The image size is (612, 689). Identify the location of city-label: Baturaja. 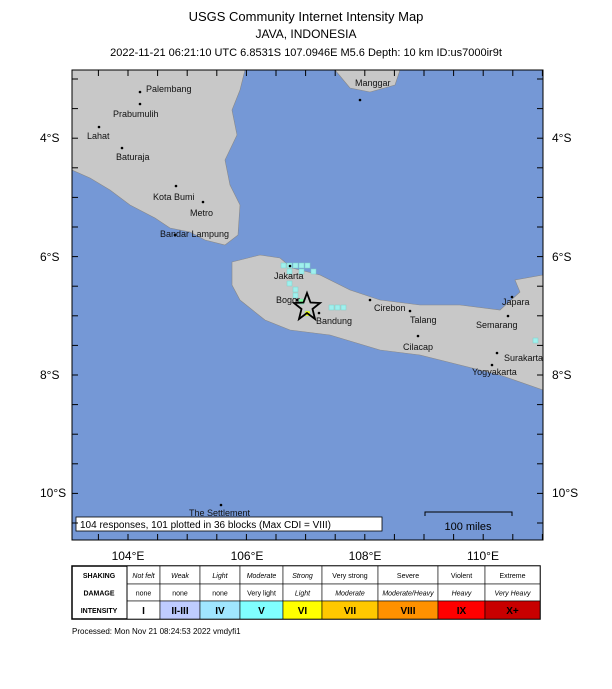
(133, 157).